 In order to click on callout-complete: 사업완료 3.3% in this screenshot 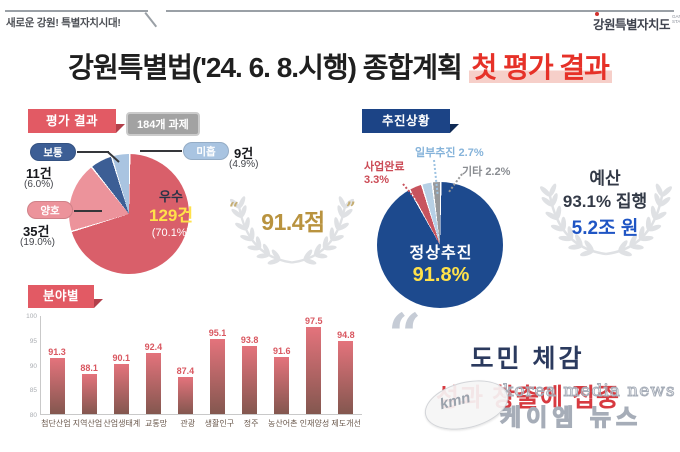, I will do `click(384, 173)`.